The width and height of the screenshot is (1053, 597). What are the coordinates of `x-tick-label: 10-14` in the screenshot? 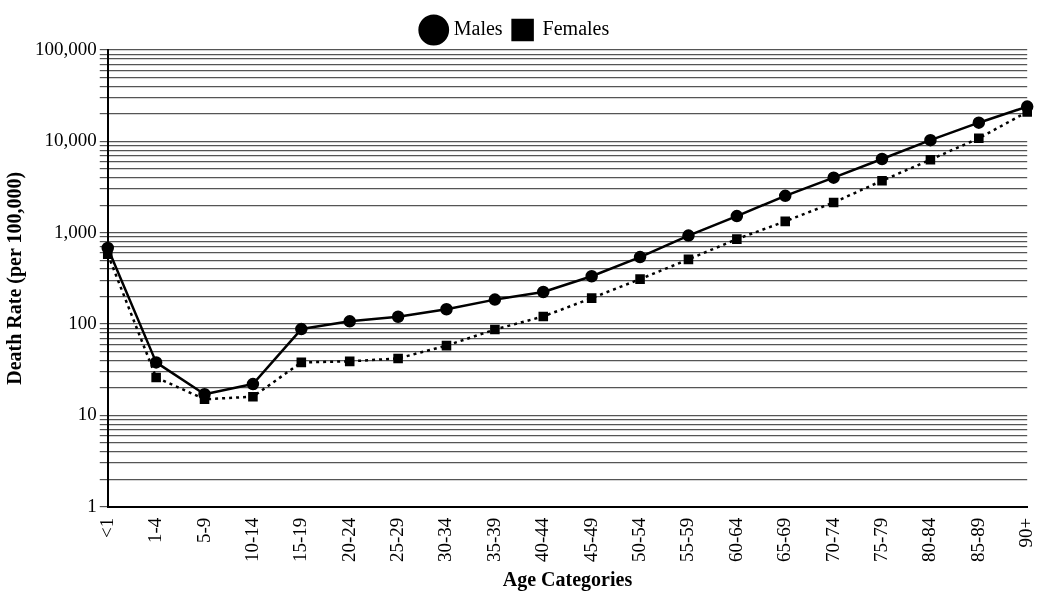 It's located at (251, 539).